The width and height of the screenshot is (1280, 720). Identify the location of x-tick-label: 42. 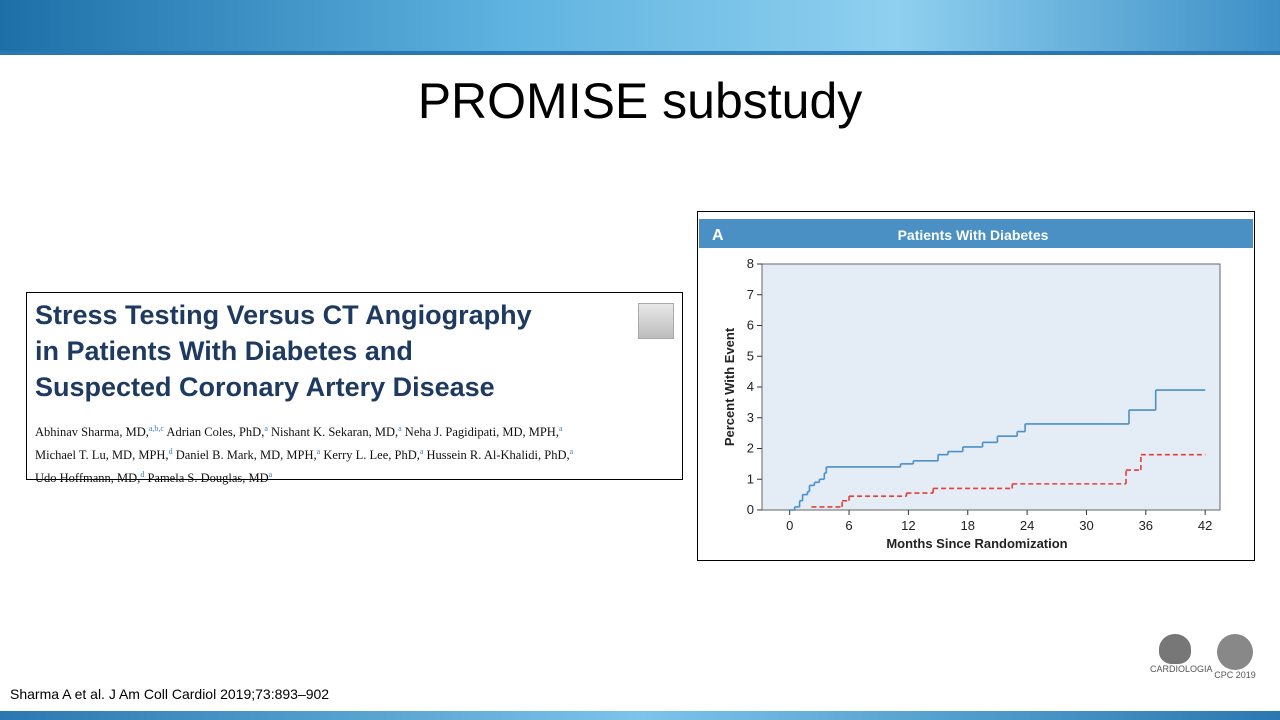
(1205, 525).